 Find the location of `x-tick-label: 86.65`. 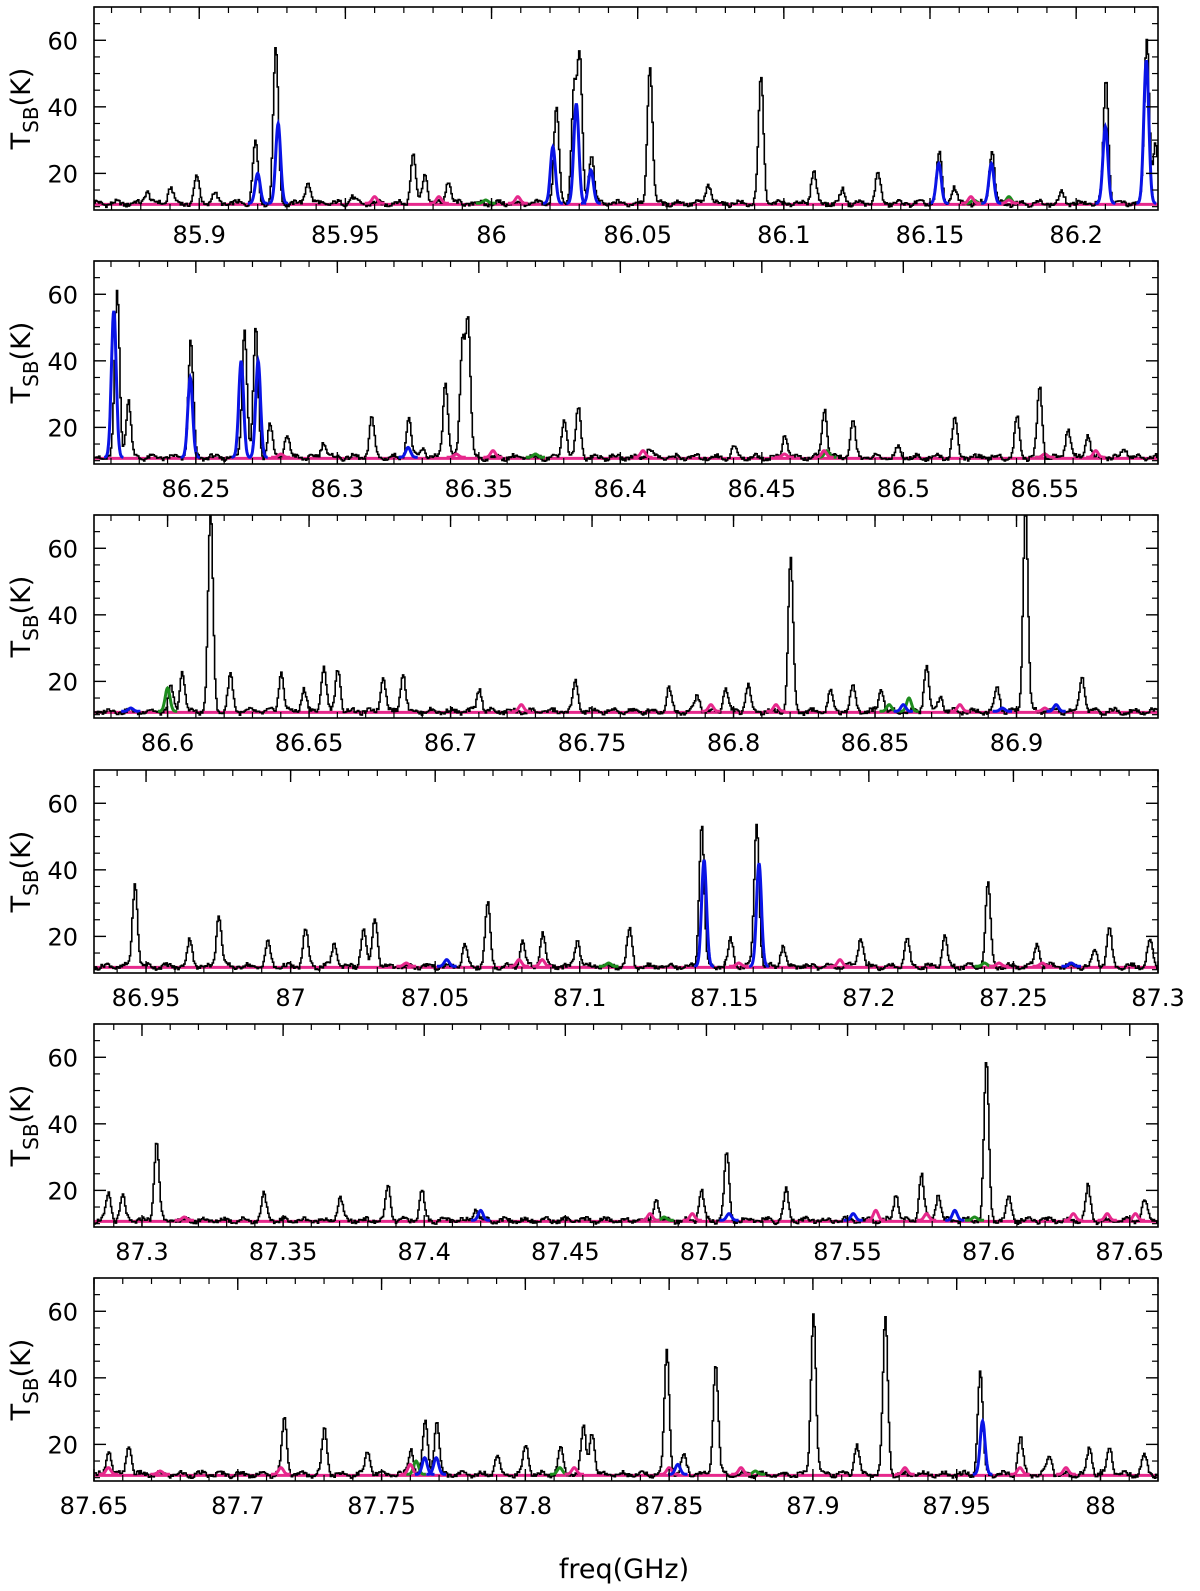

x-tick-label: 86.65 is located at coordinates (309, 743).